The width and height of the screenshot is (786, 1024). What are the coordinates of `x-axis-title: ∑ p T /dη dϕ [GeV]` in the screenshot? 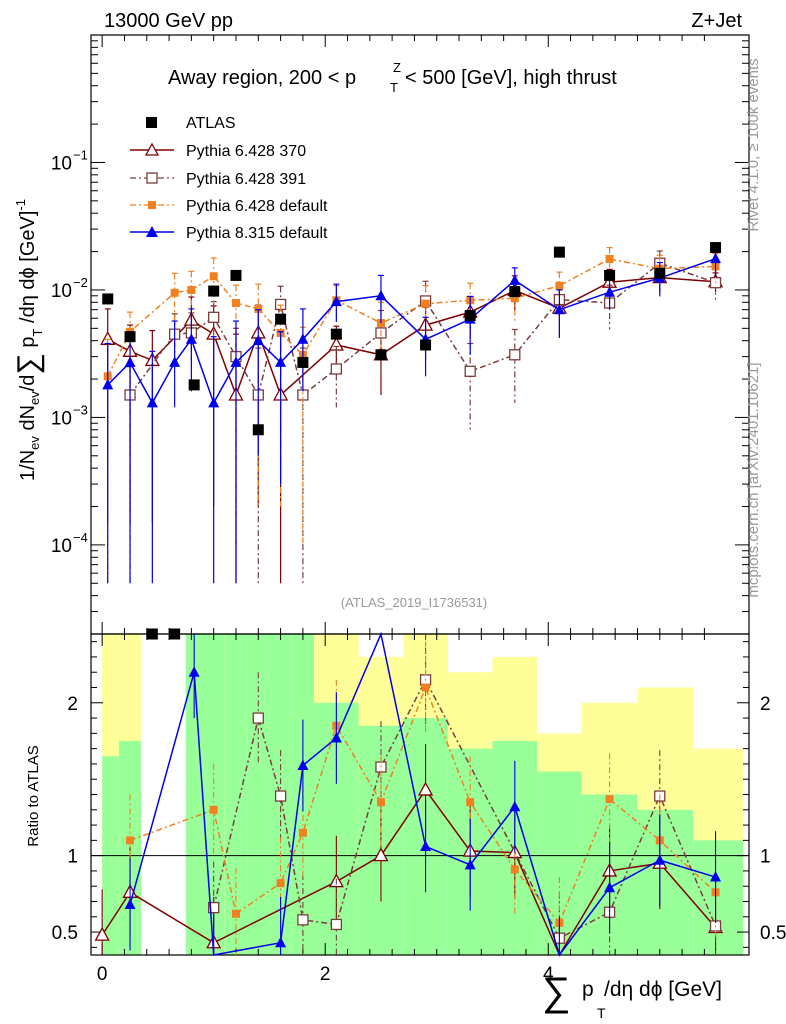 It's located at (632, 995).